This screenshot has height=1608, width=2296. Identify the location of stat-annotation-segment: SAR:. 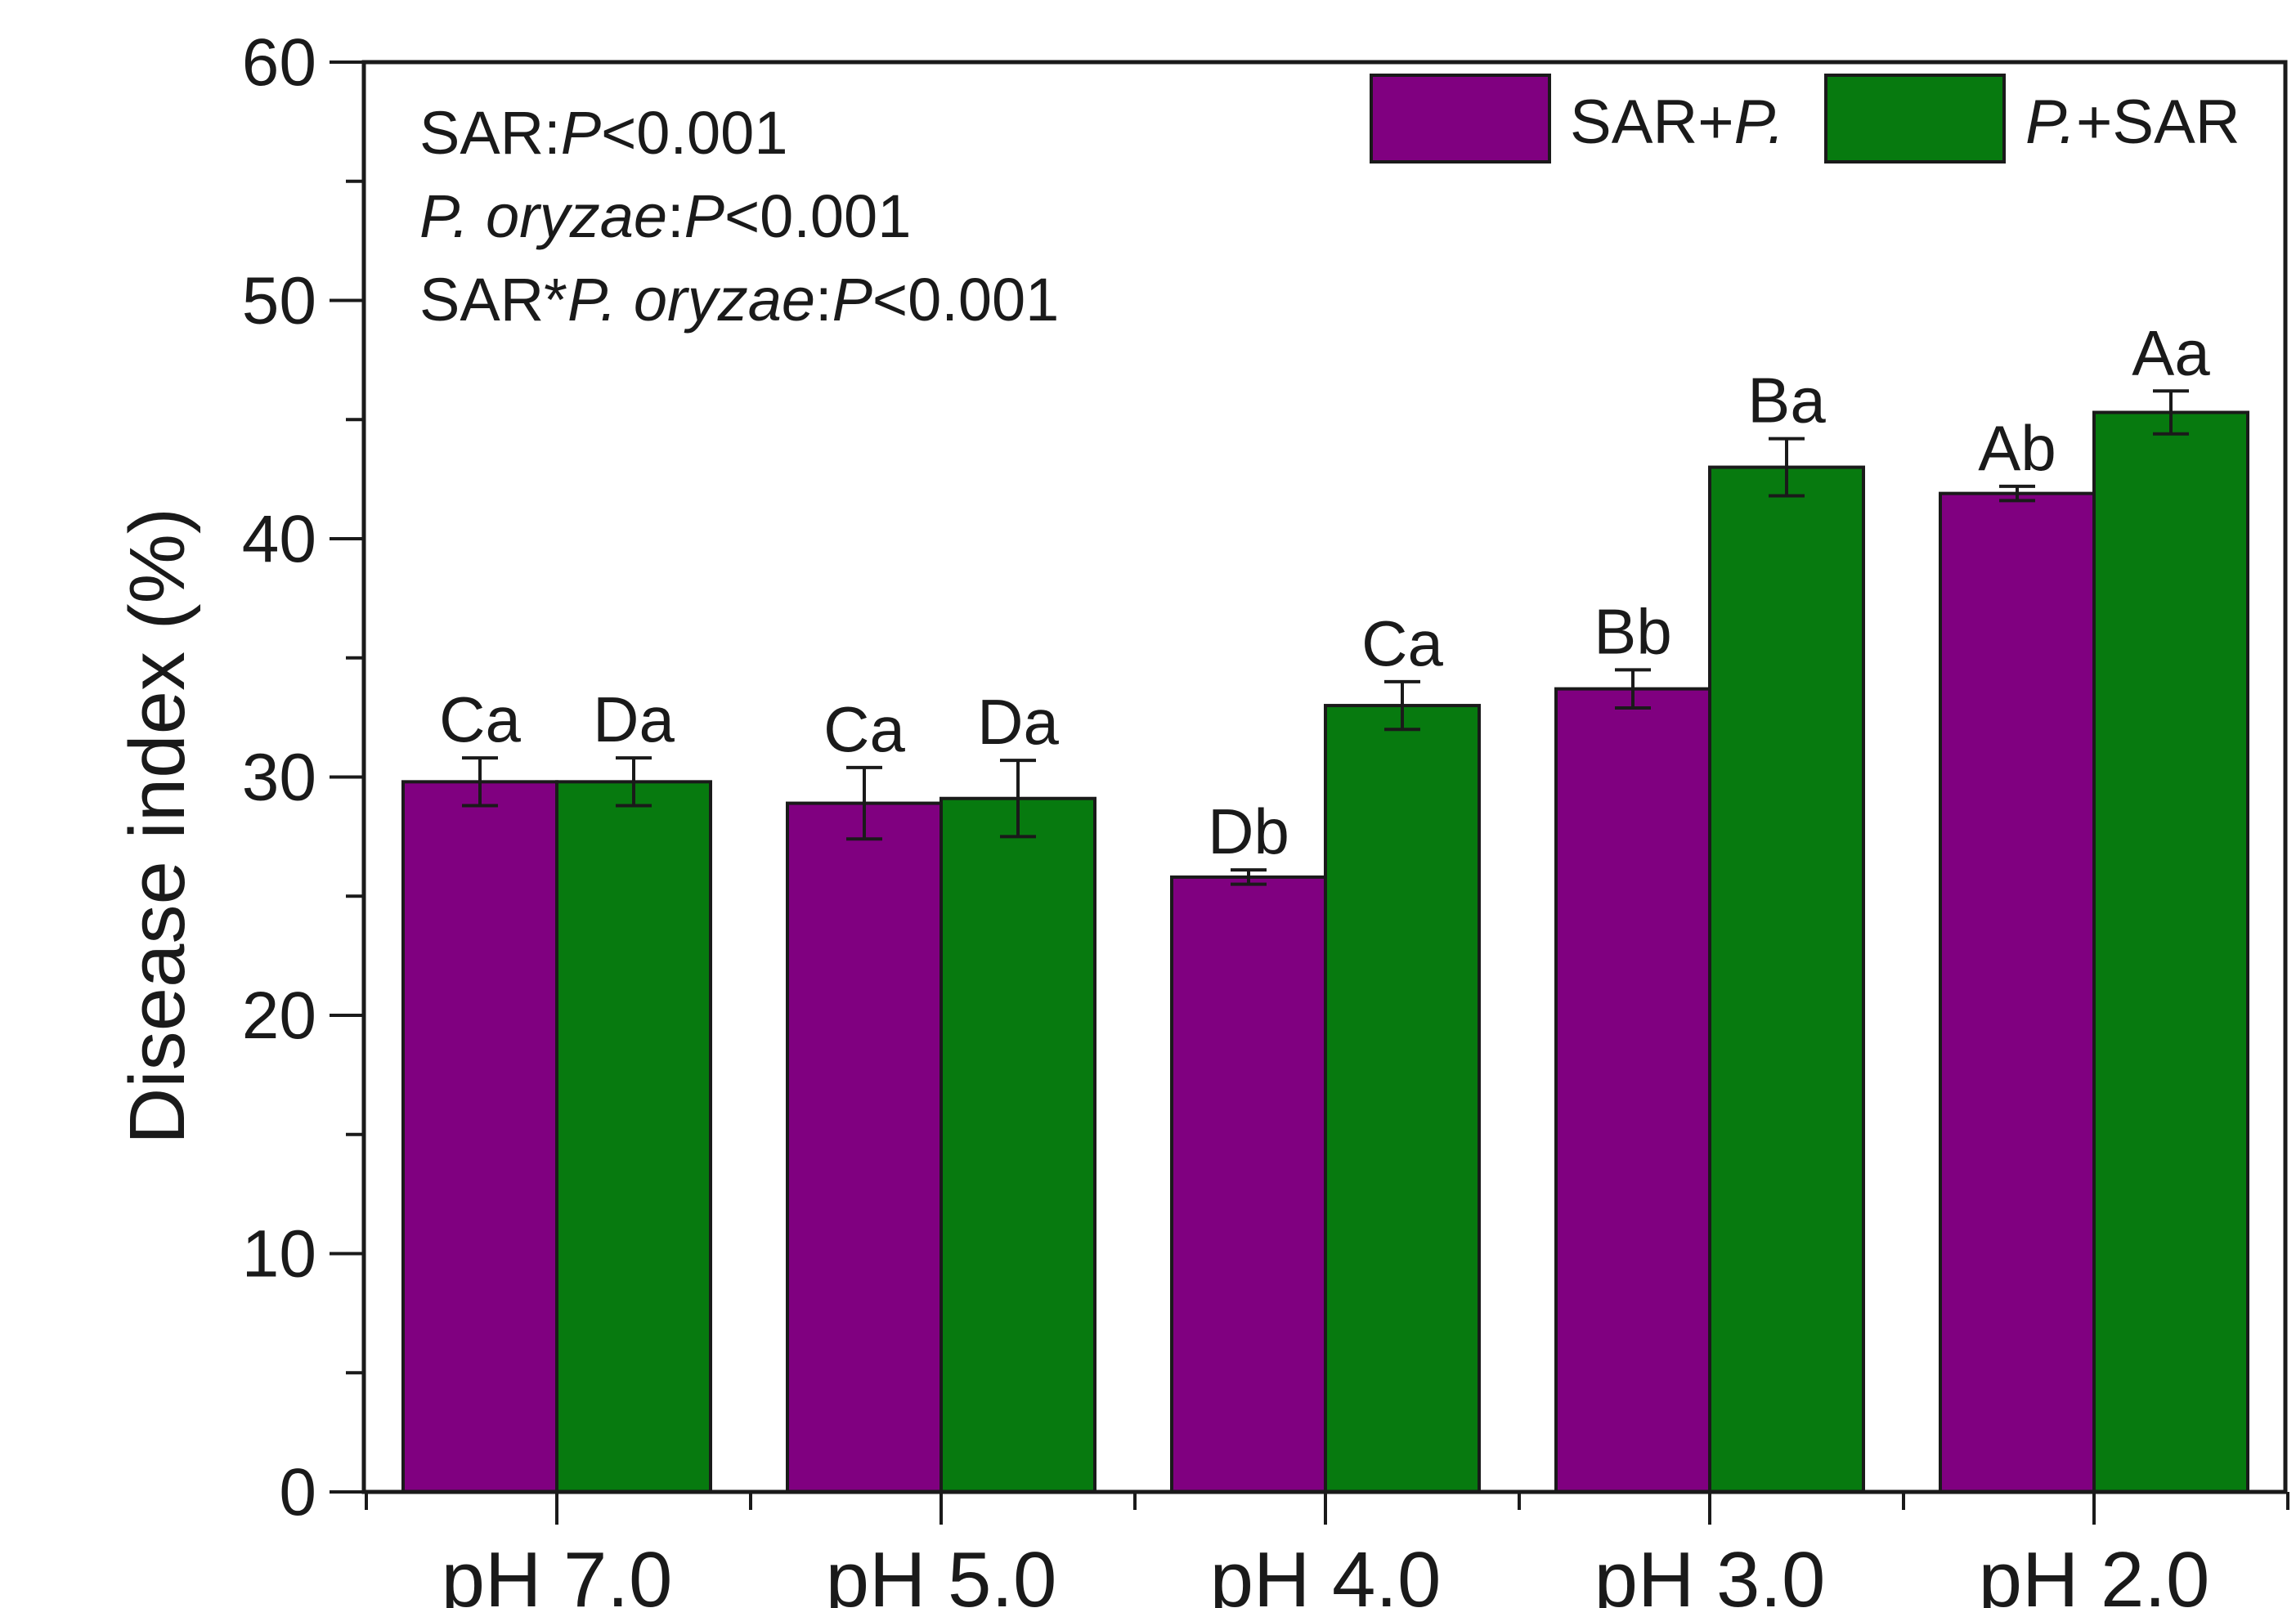
(490, 133).